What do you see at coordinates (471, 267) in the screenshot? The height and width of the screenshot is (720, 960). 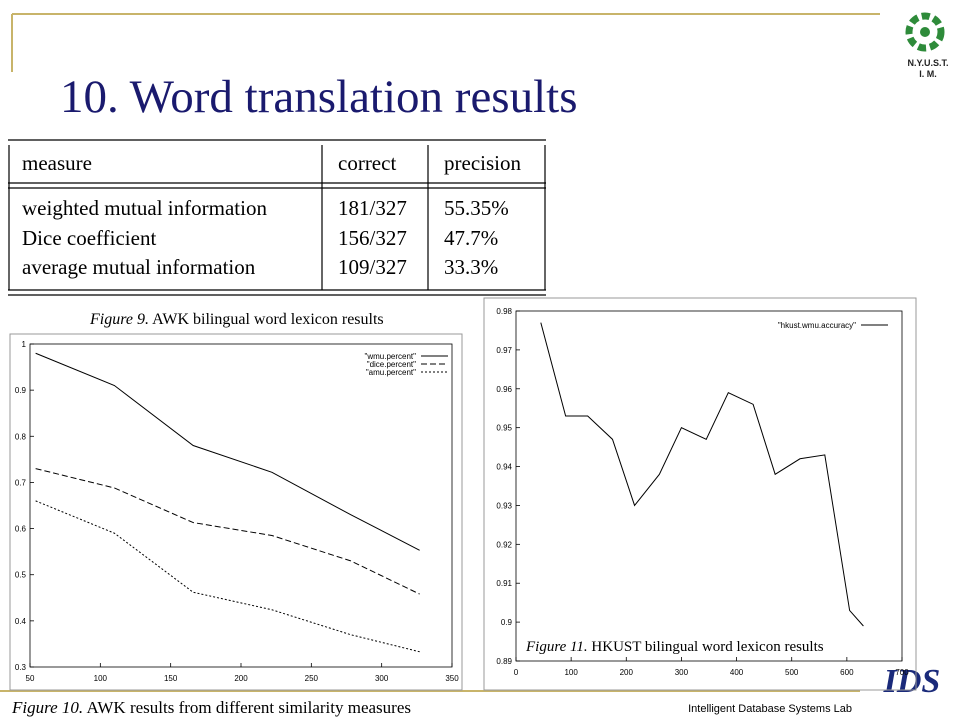 I see `table-cell: 33.3%` at bounding box center [471, 267].